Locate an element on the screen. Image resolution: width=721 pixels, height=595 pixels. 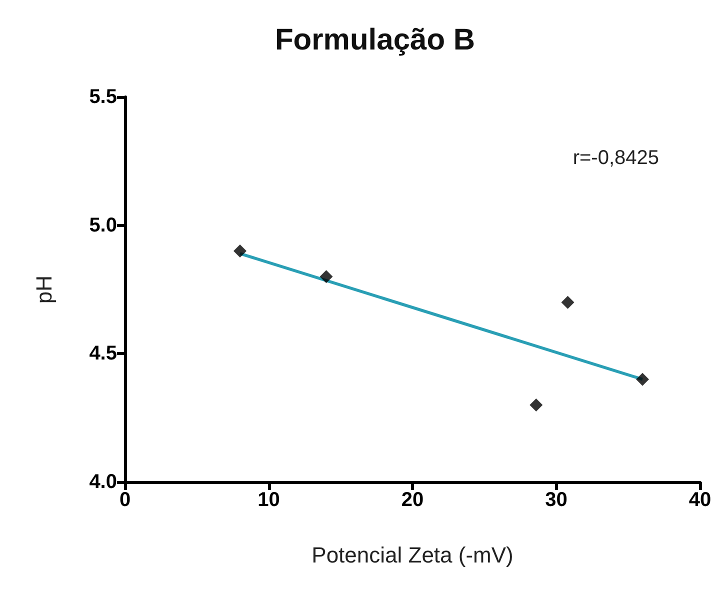
x-axis-title: Potencial Zeta (-mV) is located at coordinates (413, 555).